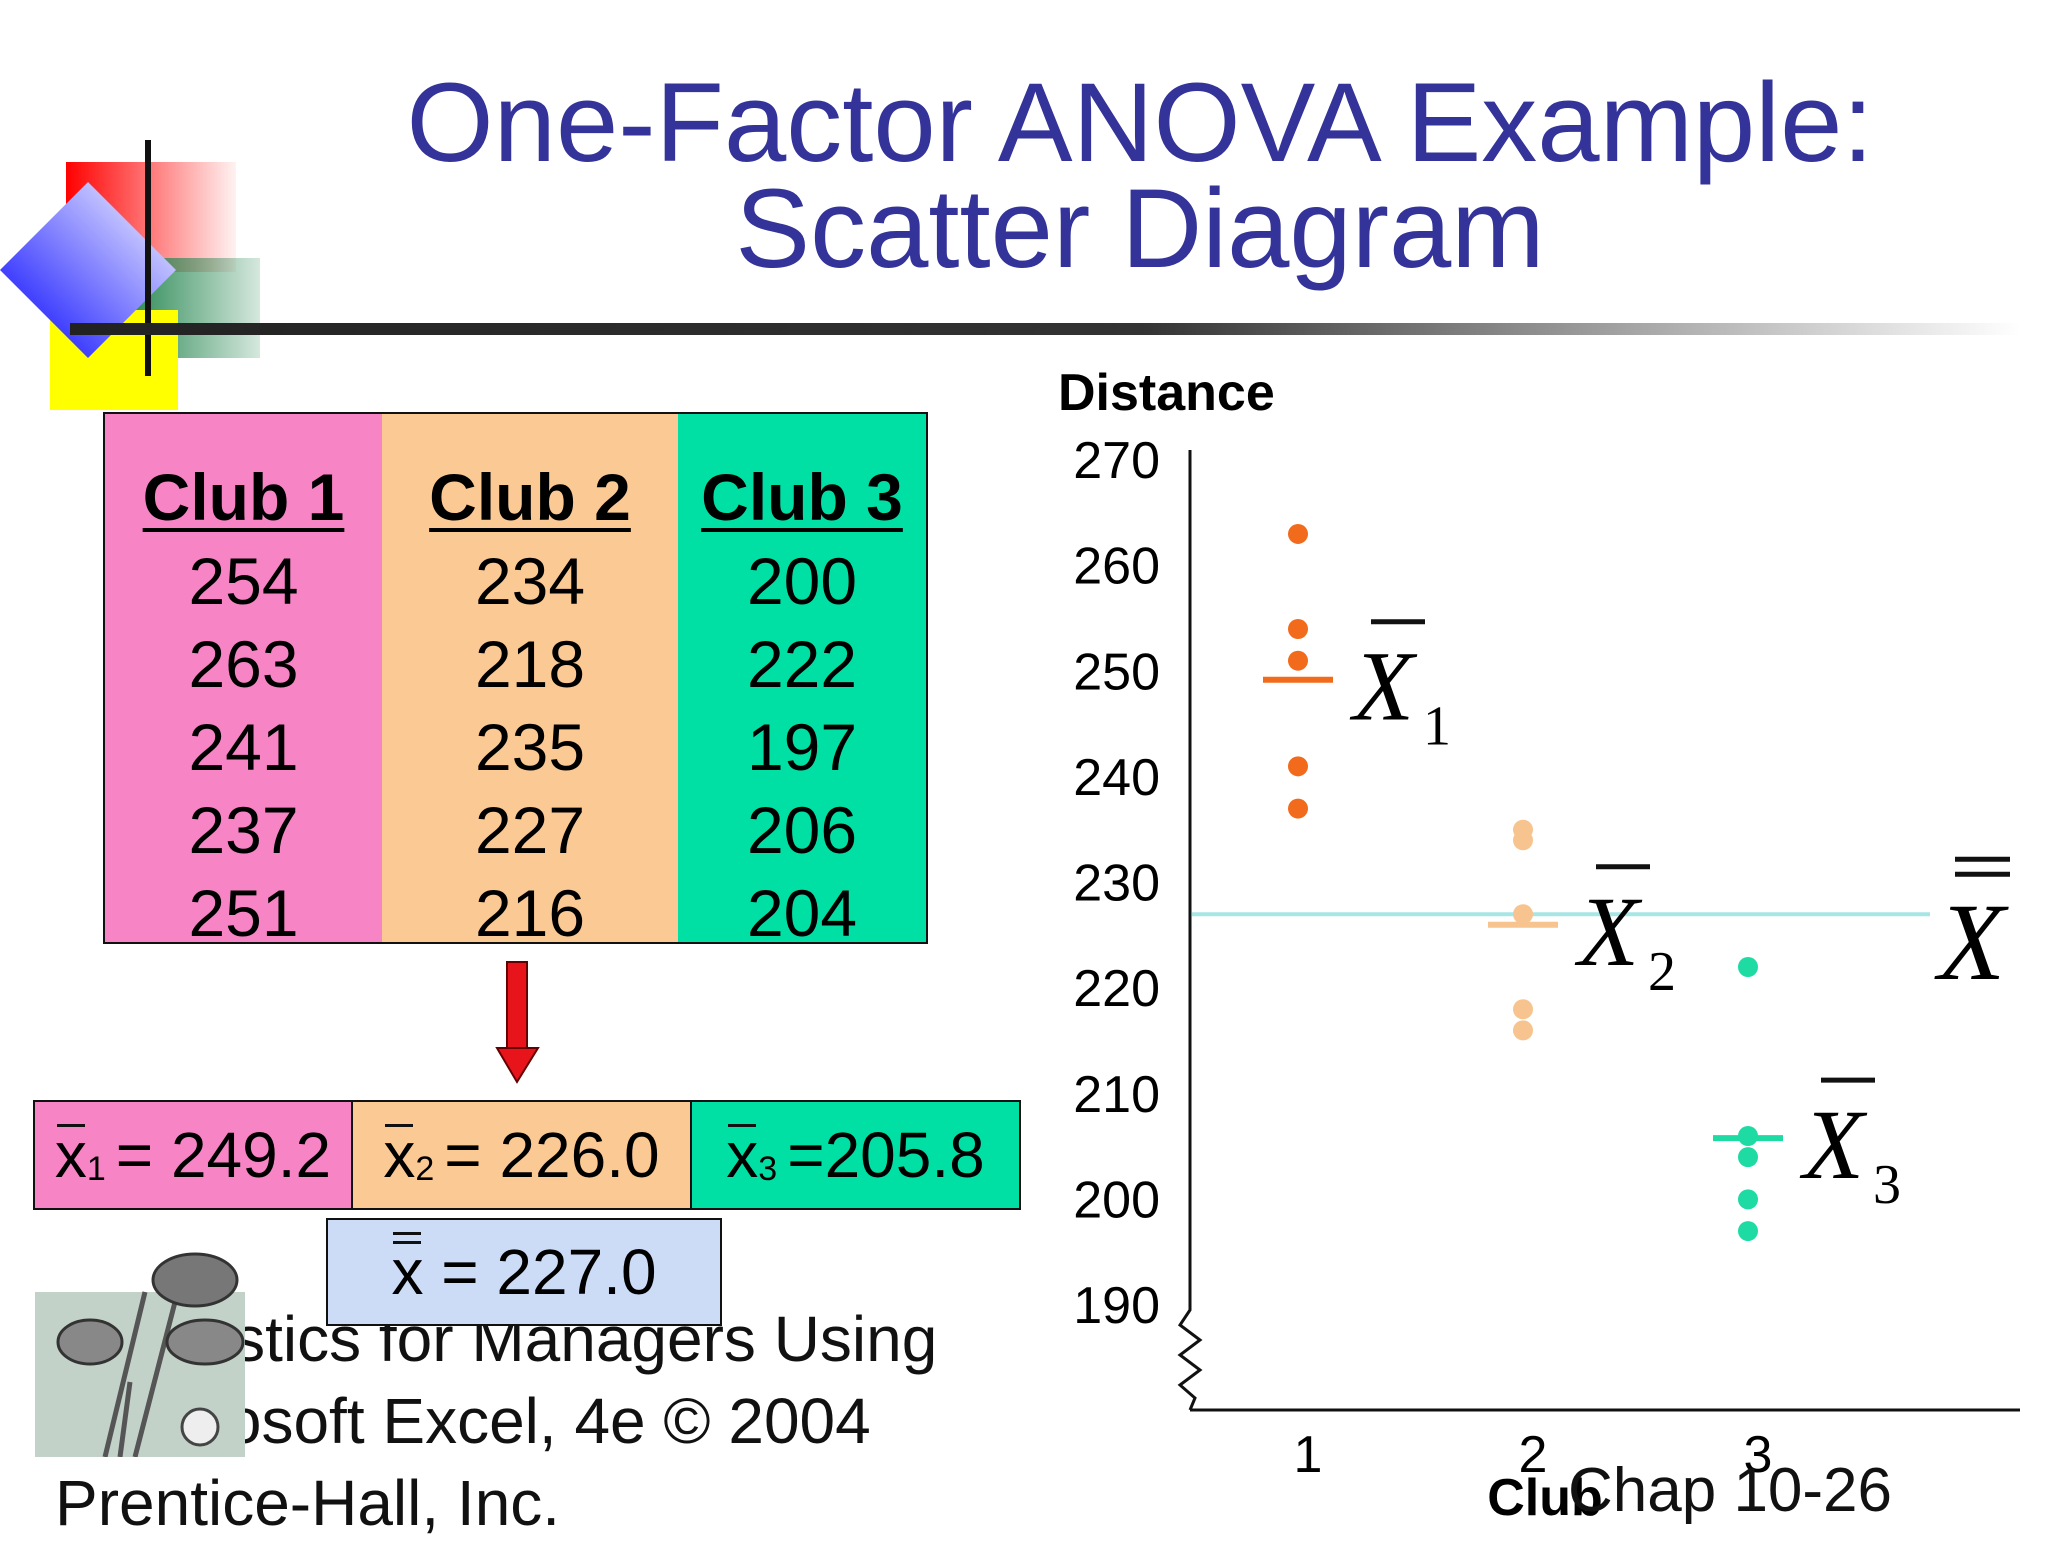 This screenshot has height=1544, width=2048. I want to click on grand-mean-symbol: x, so click(407, 1270).